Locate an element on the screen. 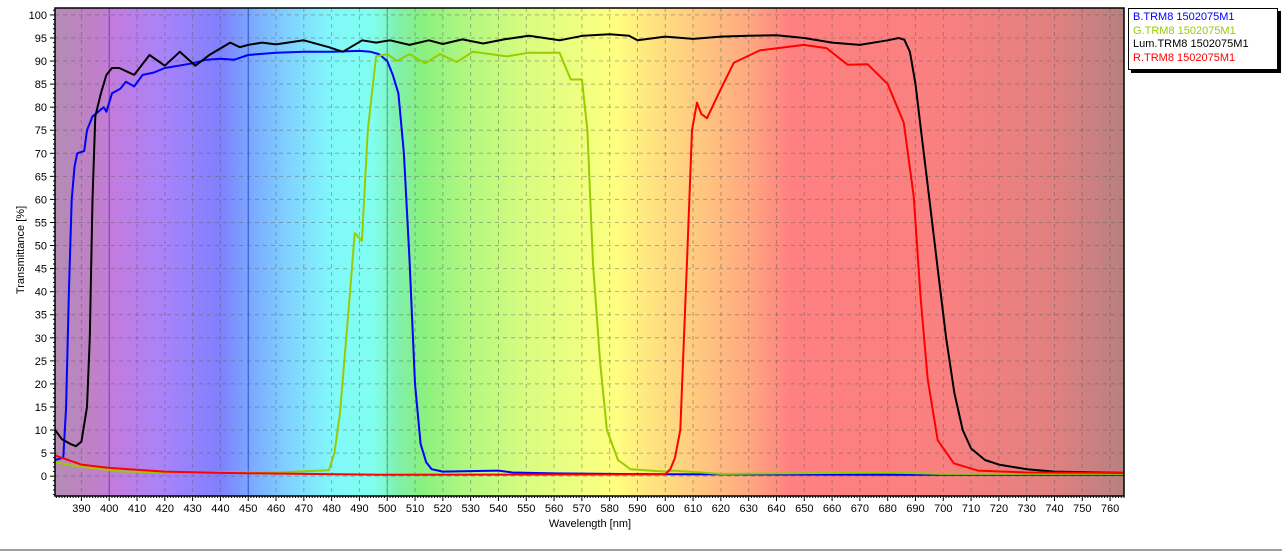 The height and width of the screenshot is (554, 1282). x-tick-label: 600 is located at coordinates (665, 509).